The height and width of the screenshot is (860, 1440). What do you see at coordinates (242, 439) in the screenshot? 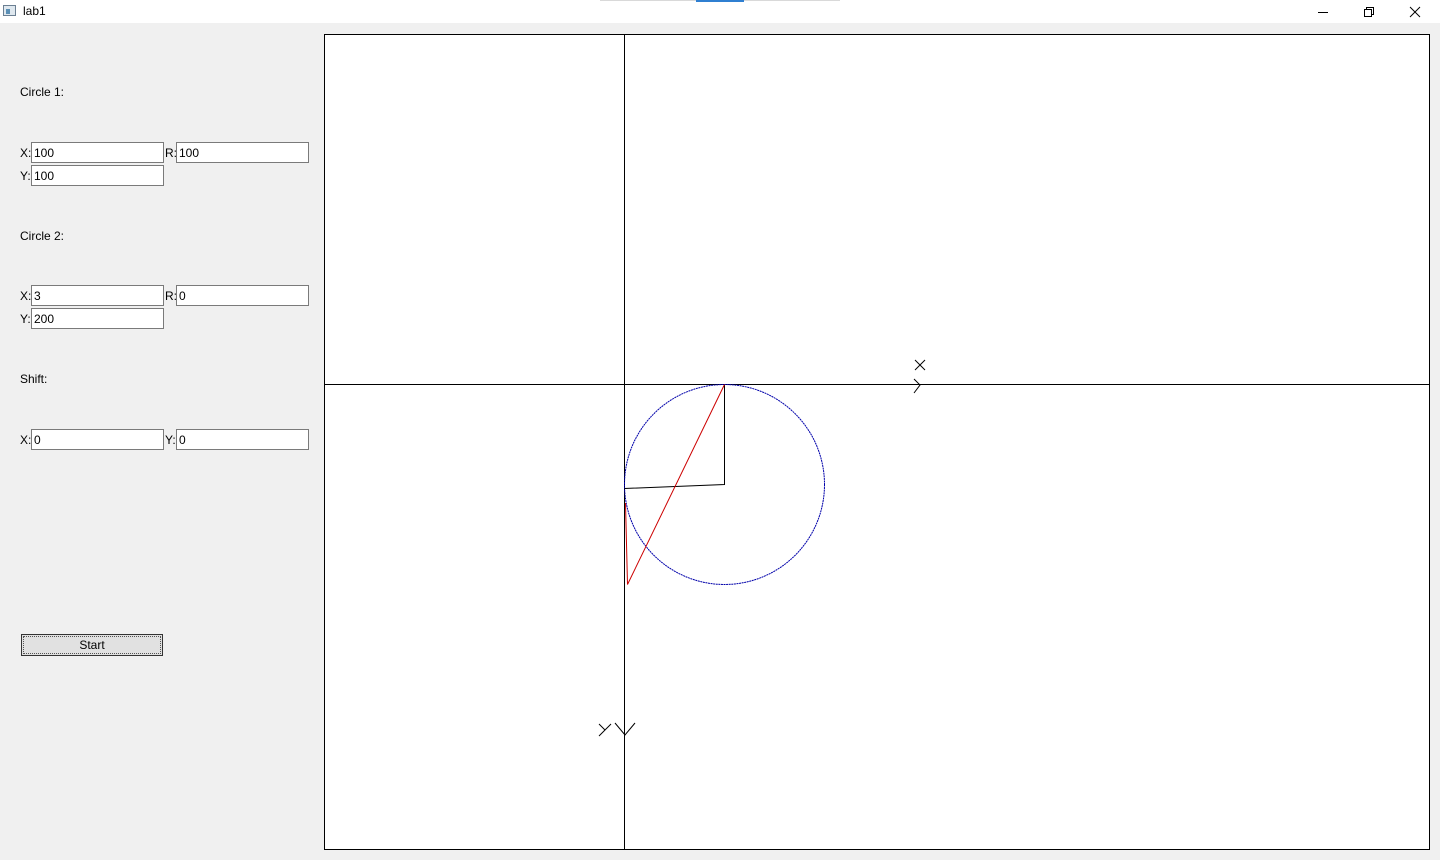
I see `shift-y-input` at bounding box center [242, 439].